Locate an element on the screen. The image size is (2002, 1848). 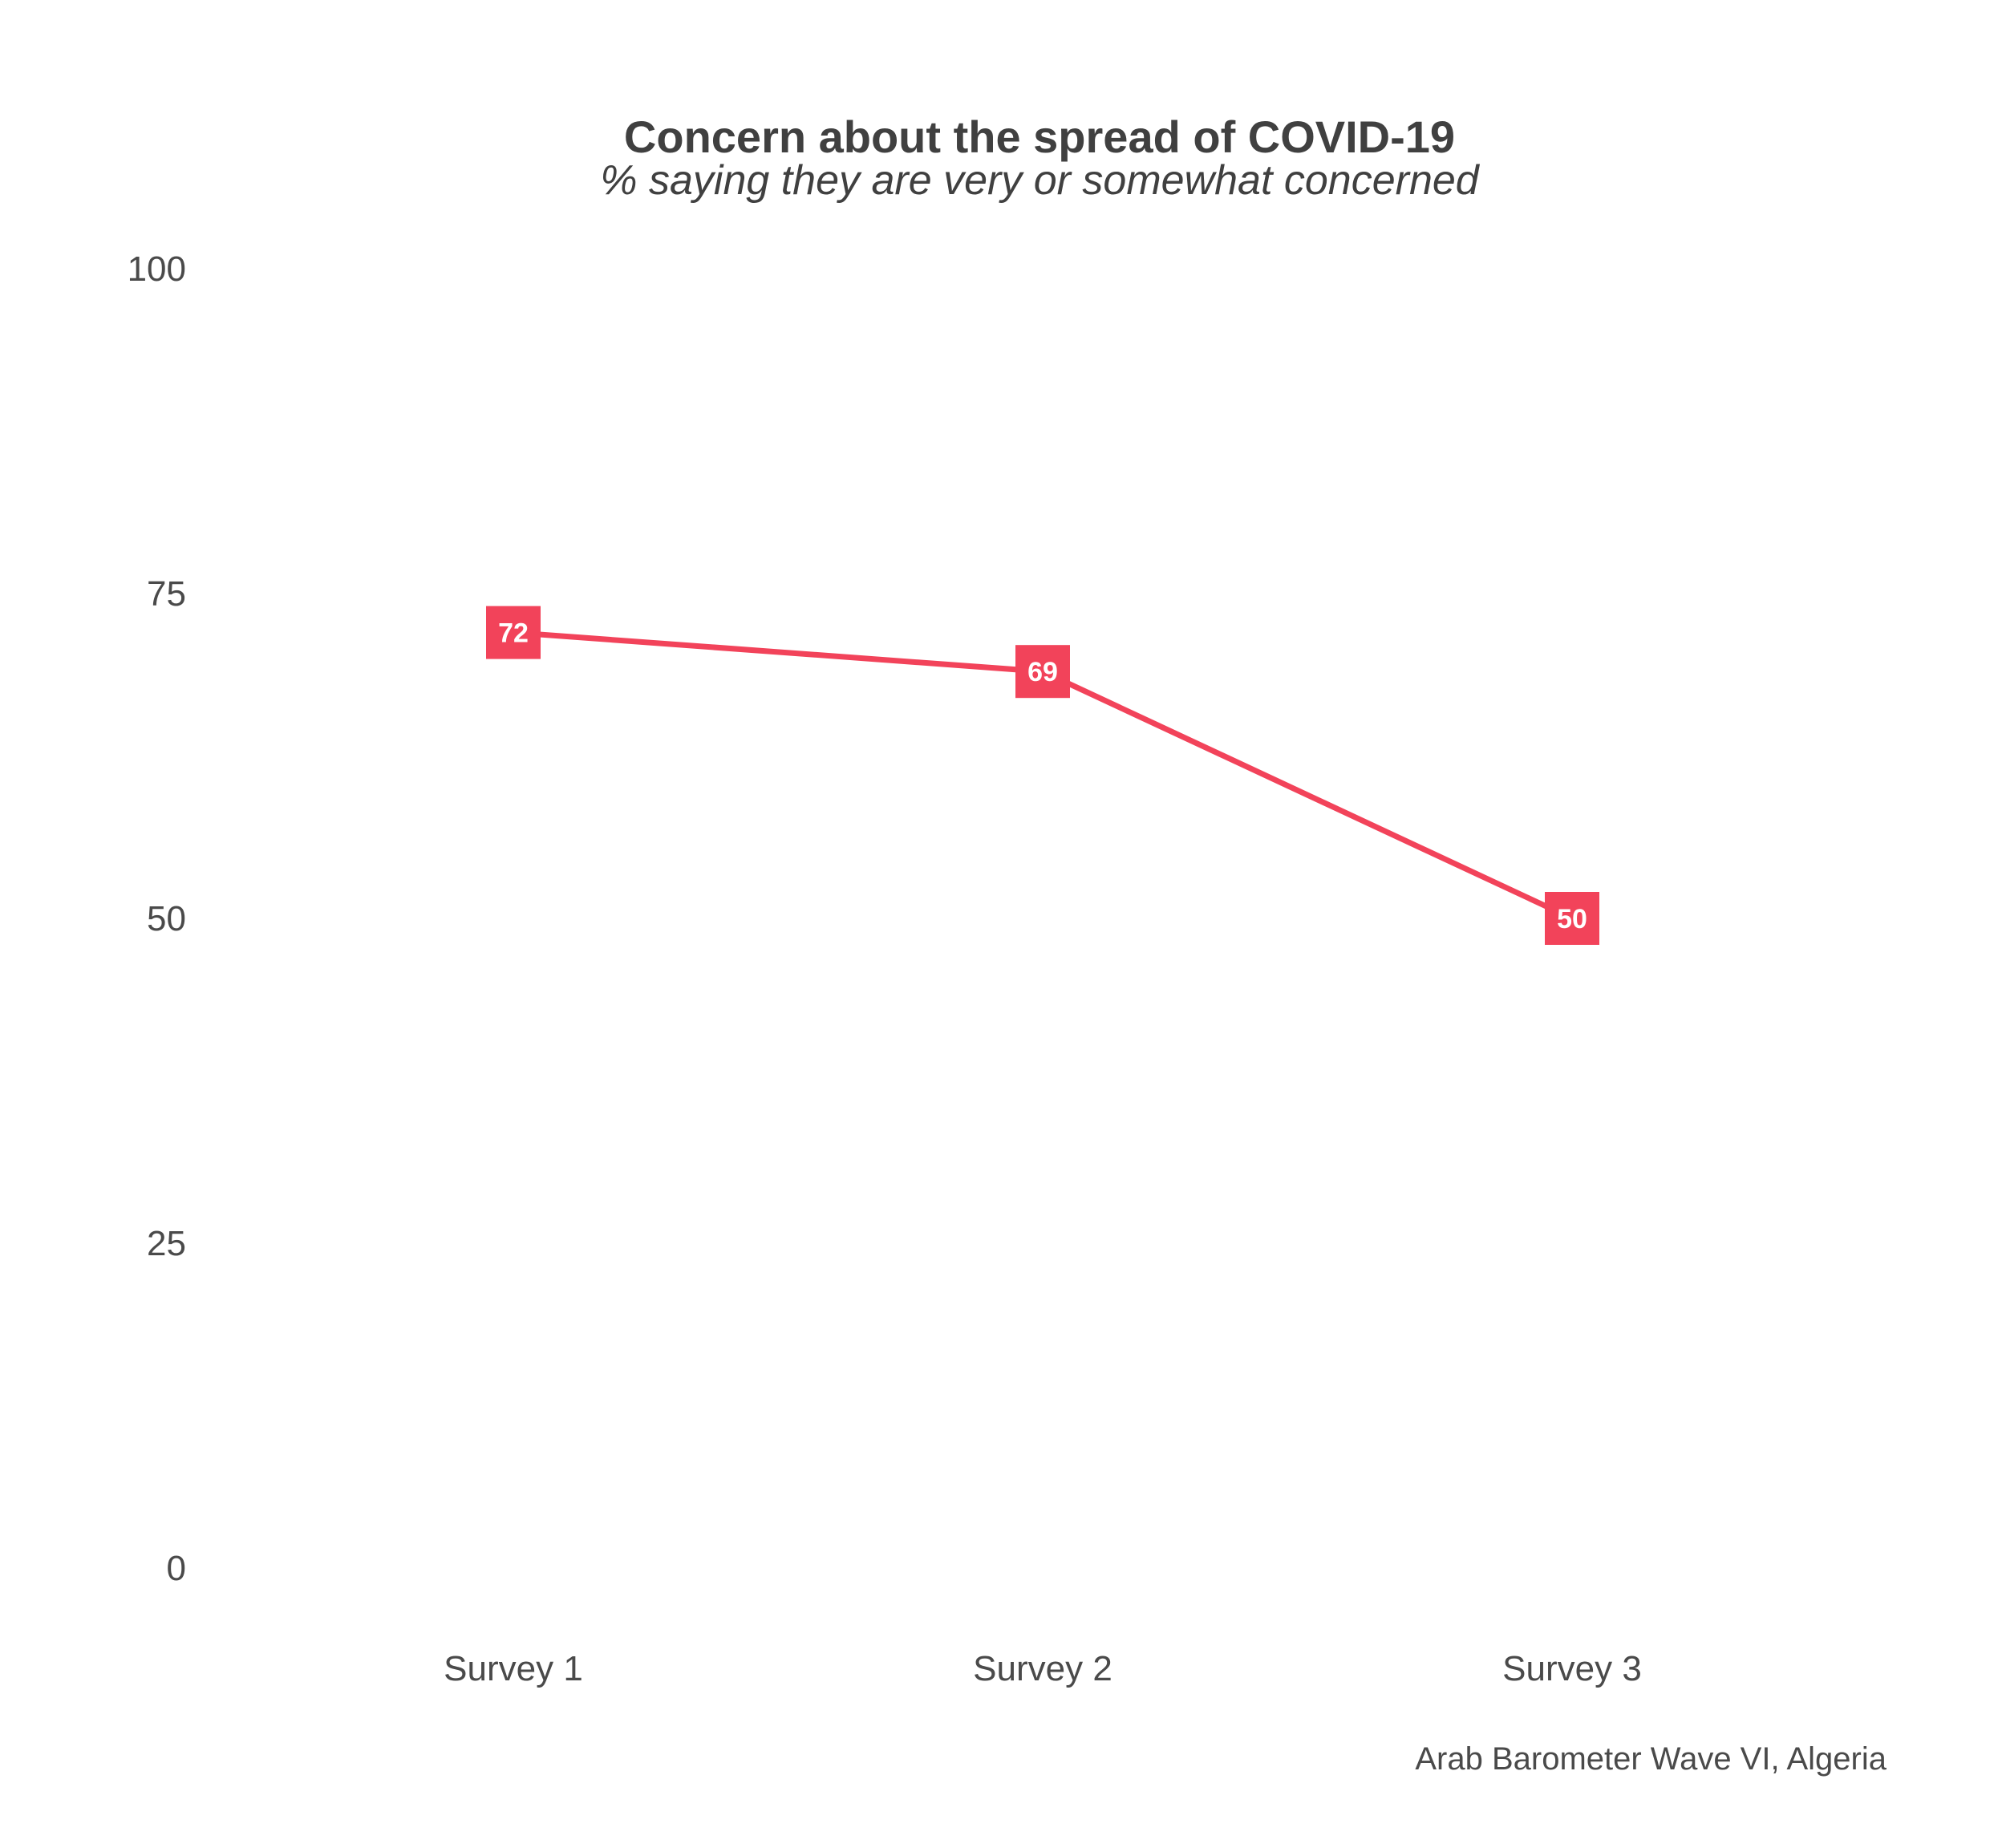
y-axis: 0 25 50 75 100 is located at coordinates (157, 918).